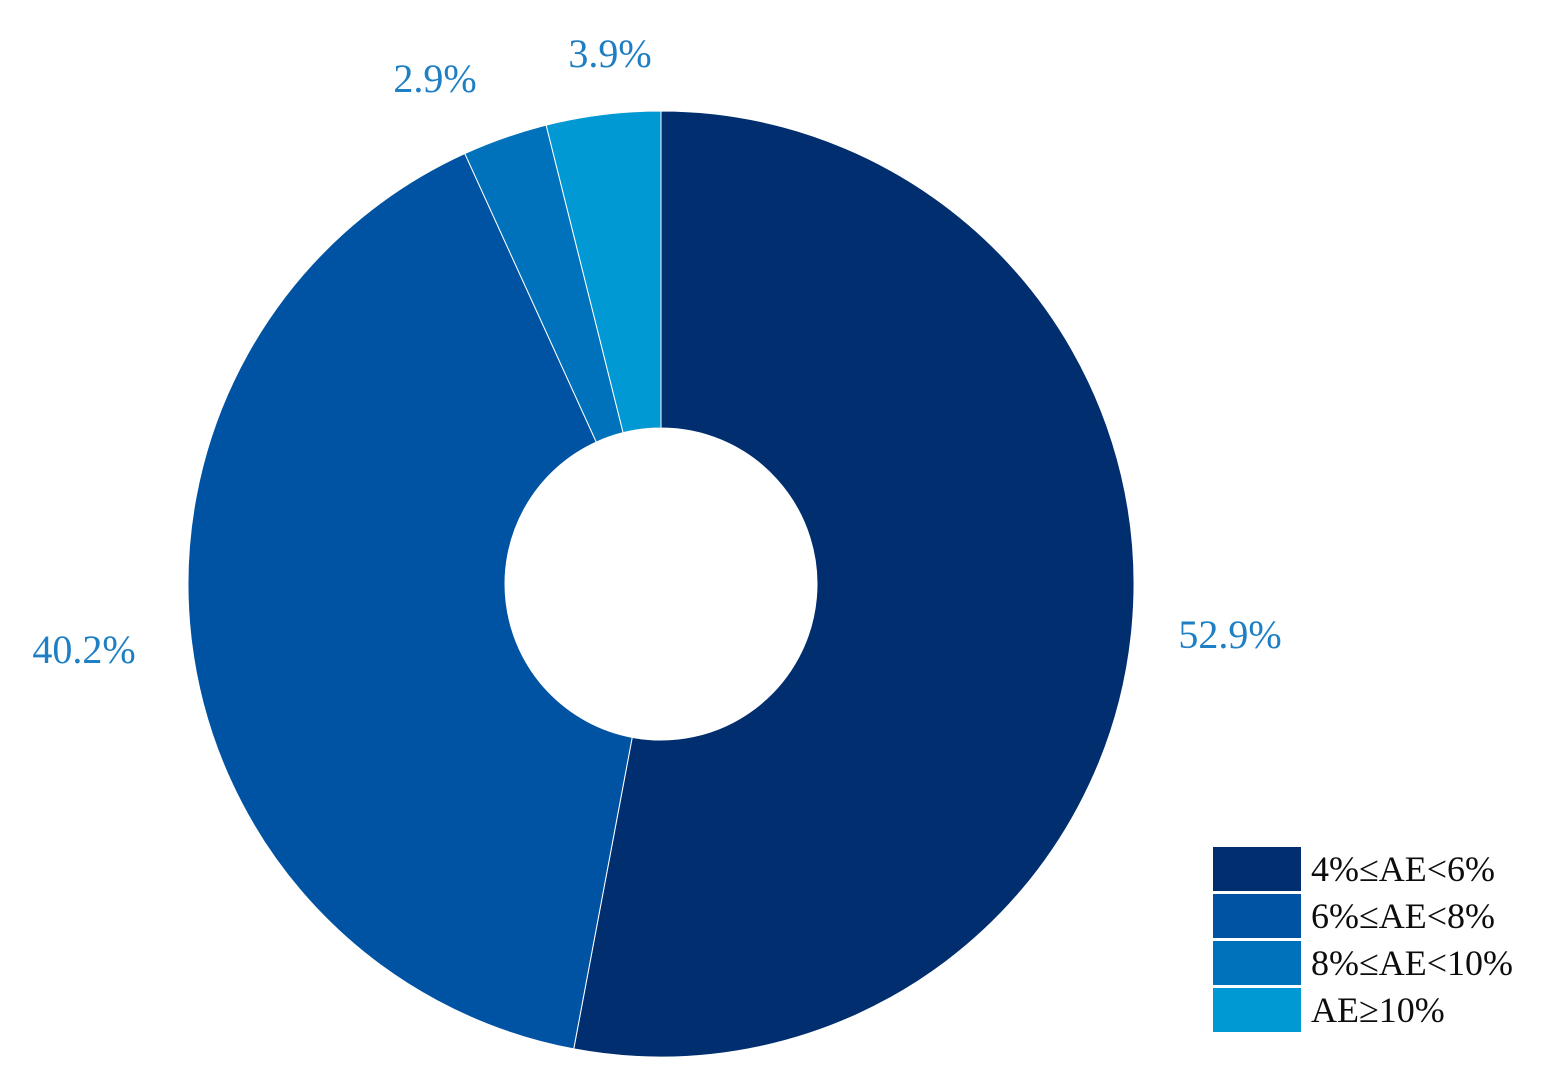 The width and height of the screenshot is (1554, 1085). Describe the element at coordinates (609, 53) in the screenshot. I see `data-label-4: 3.9%` at that location.